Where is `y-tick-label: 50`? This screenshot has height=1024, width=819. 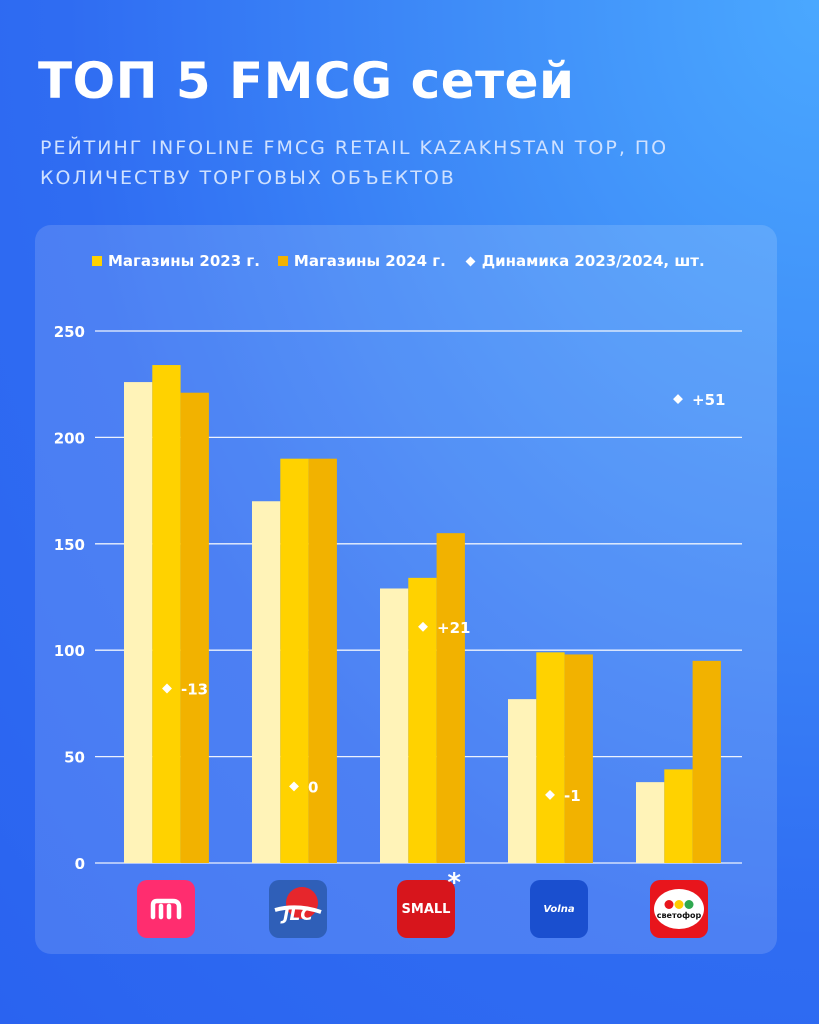
y-tick-label: 50 is located at coordinates (74, 758).